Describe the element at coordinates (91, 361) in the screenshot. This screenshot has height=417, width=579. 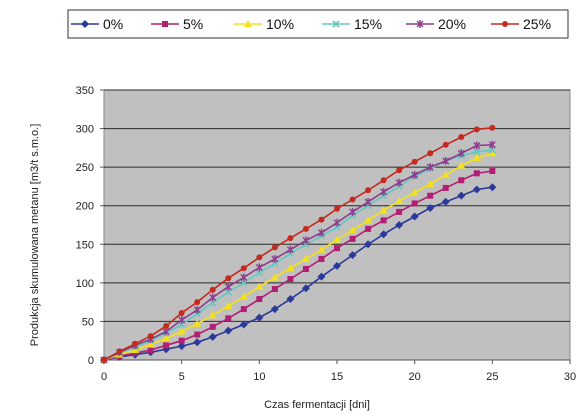
I see `y-tick-label: 0` at that location.